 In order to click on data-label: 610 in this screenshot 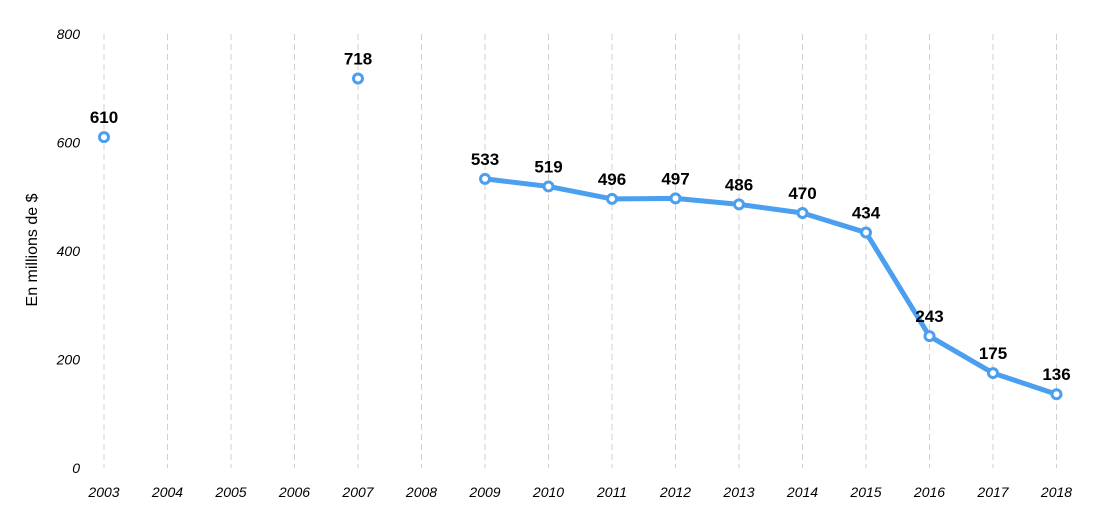, I will do `click(104, 117)`.